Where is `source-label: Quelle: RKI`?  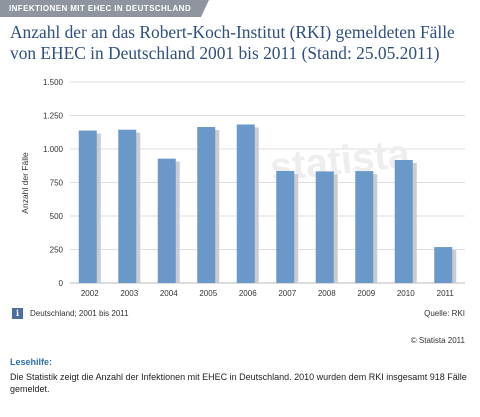 source-label: Quelle: RKI is located at coordinates (444, 313).